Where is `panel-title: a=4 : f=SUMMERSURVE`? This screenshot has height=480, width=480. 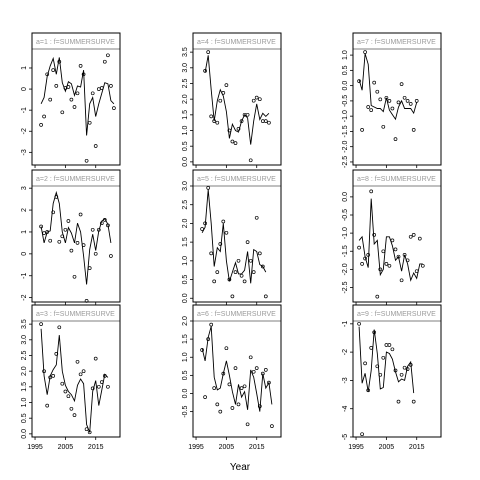
panel-title: a=4 : f=SUMMERSURVE is located at coordinates (236, 42).